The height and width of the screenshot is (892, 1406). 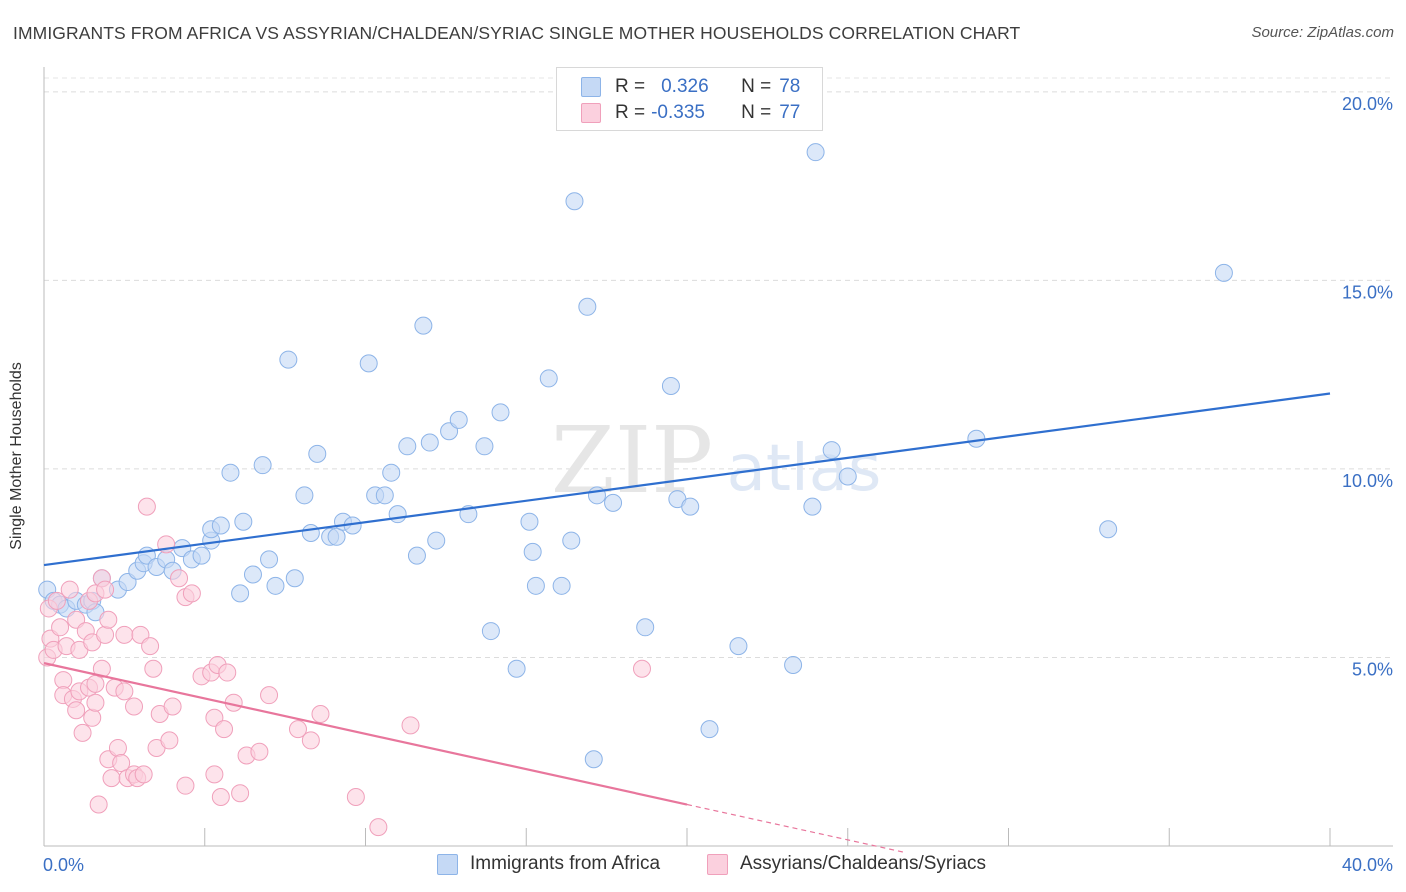 I want to click on x-tick-label: 40.0%, so click(x=1367, y=865).